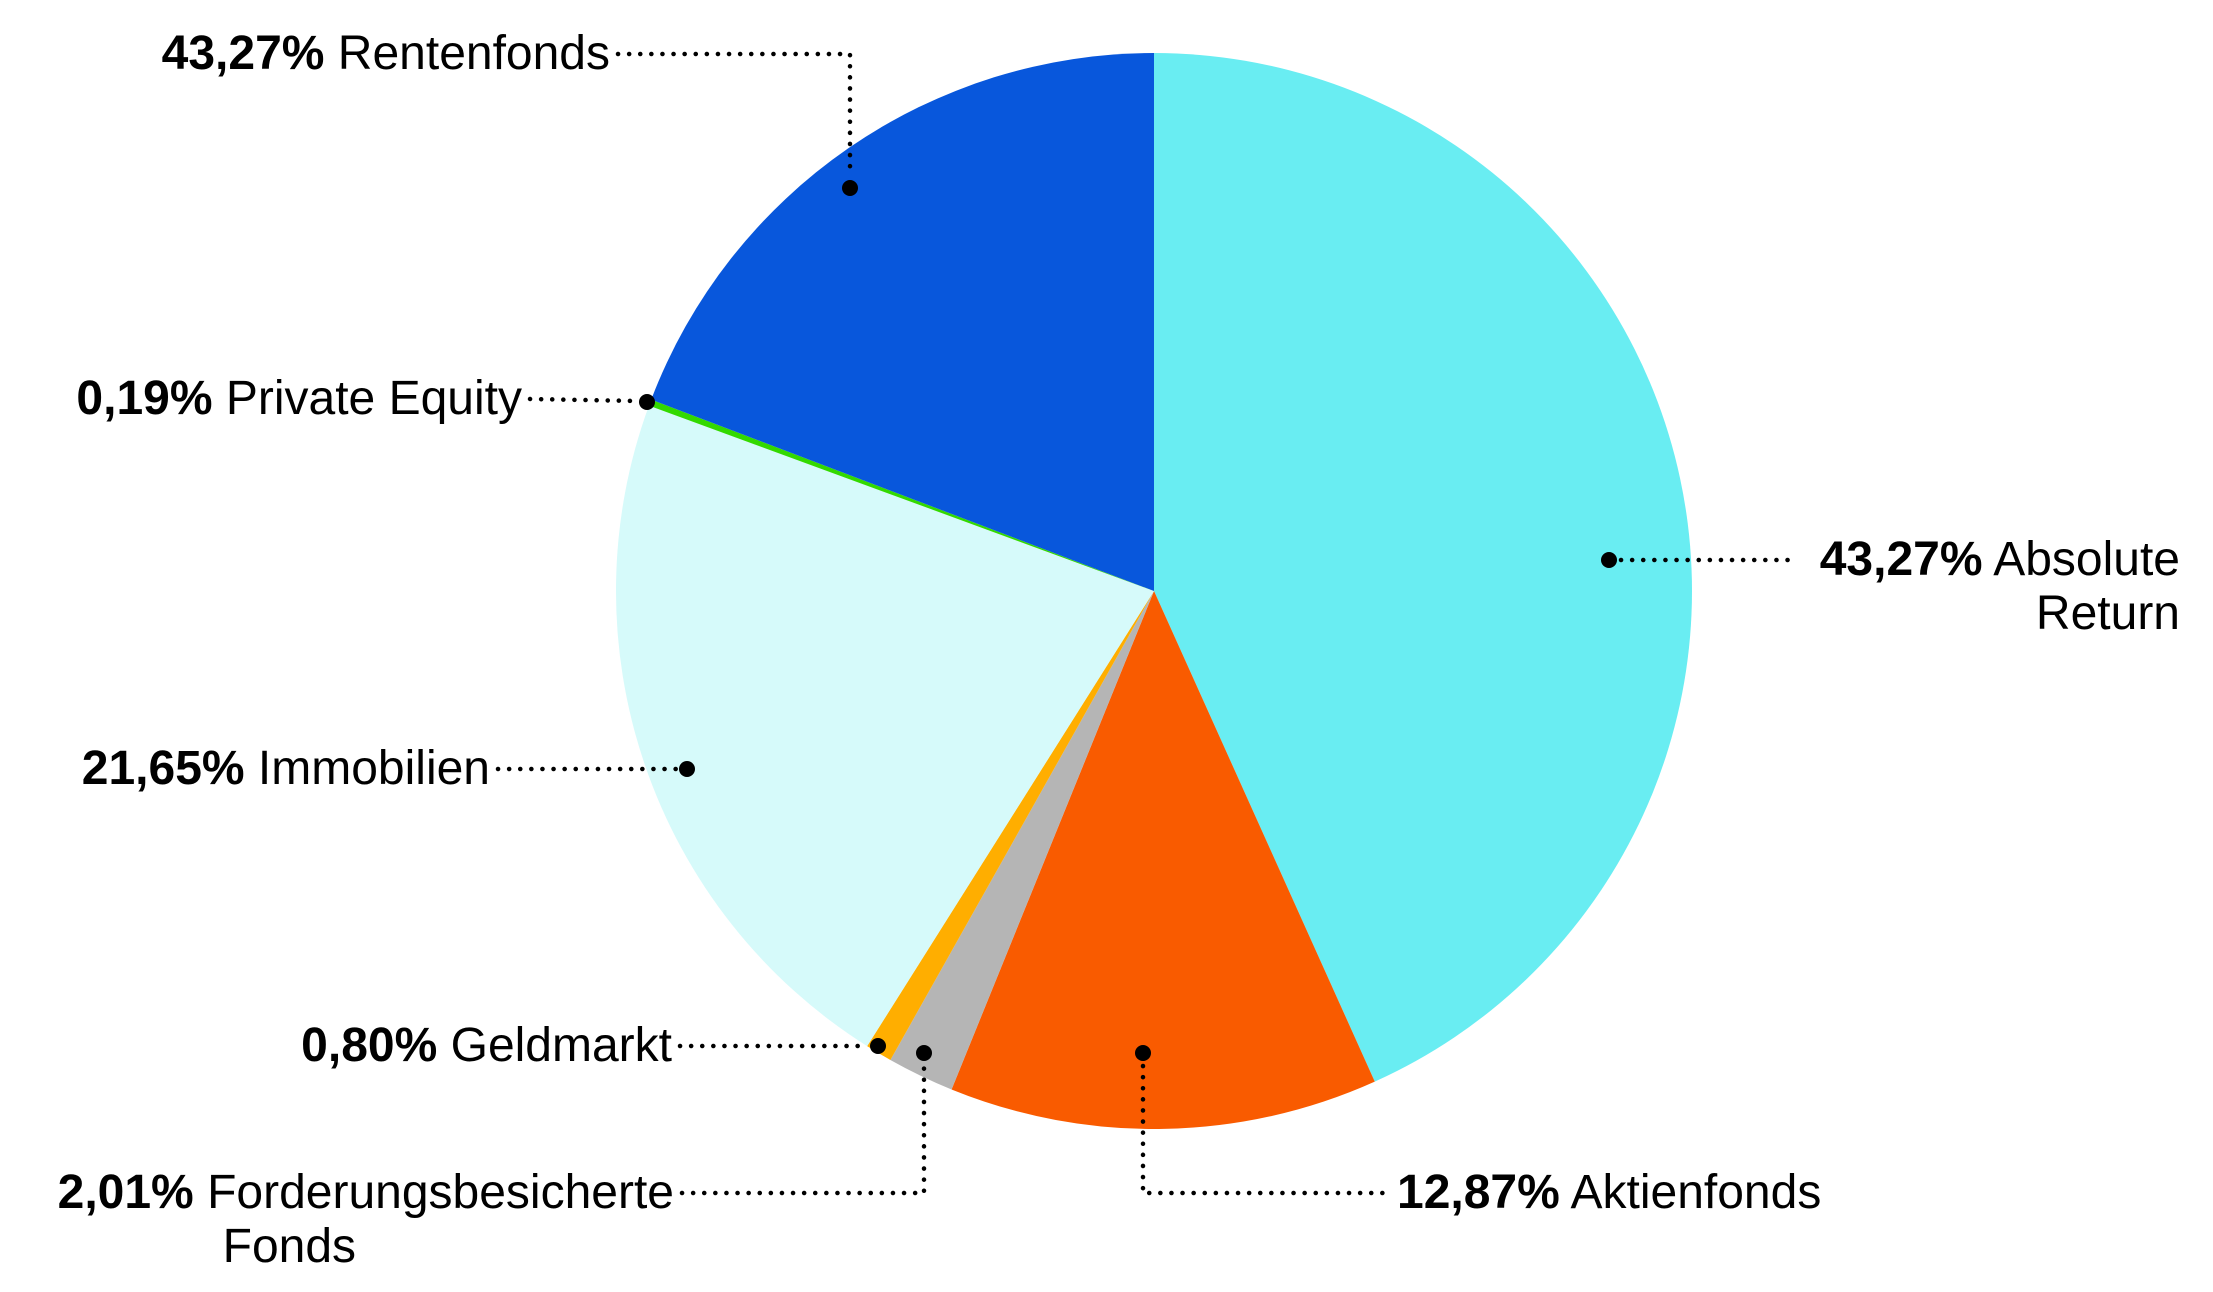 This screenshot has width=2213, height=1292. I want to click on label-rentenfonds-name: Rentenfonds, so click(473, 53).